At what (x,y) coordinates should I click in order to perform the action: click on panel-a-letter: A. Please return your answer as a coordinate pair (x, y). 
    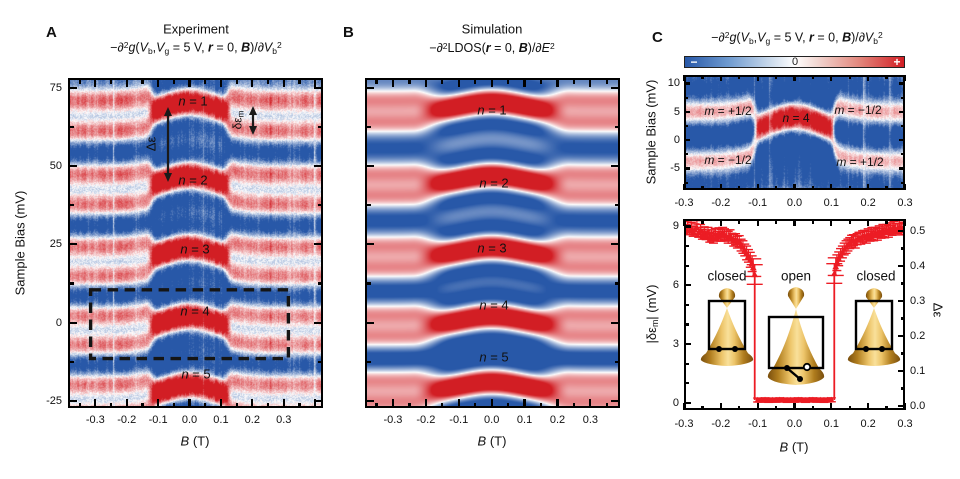
    Looking at the image, I should click on (51, 32).